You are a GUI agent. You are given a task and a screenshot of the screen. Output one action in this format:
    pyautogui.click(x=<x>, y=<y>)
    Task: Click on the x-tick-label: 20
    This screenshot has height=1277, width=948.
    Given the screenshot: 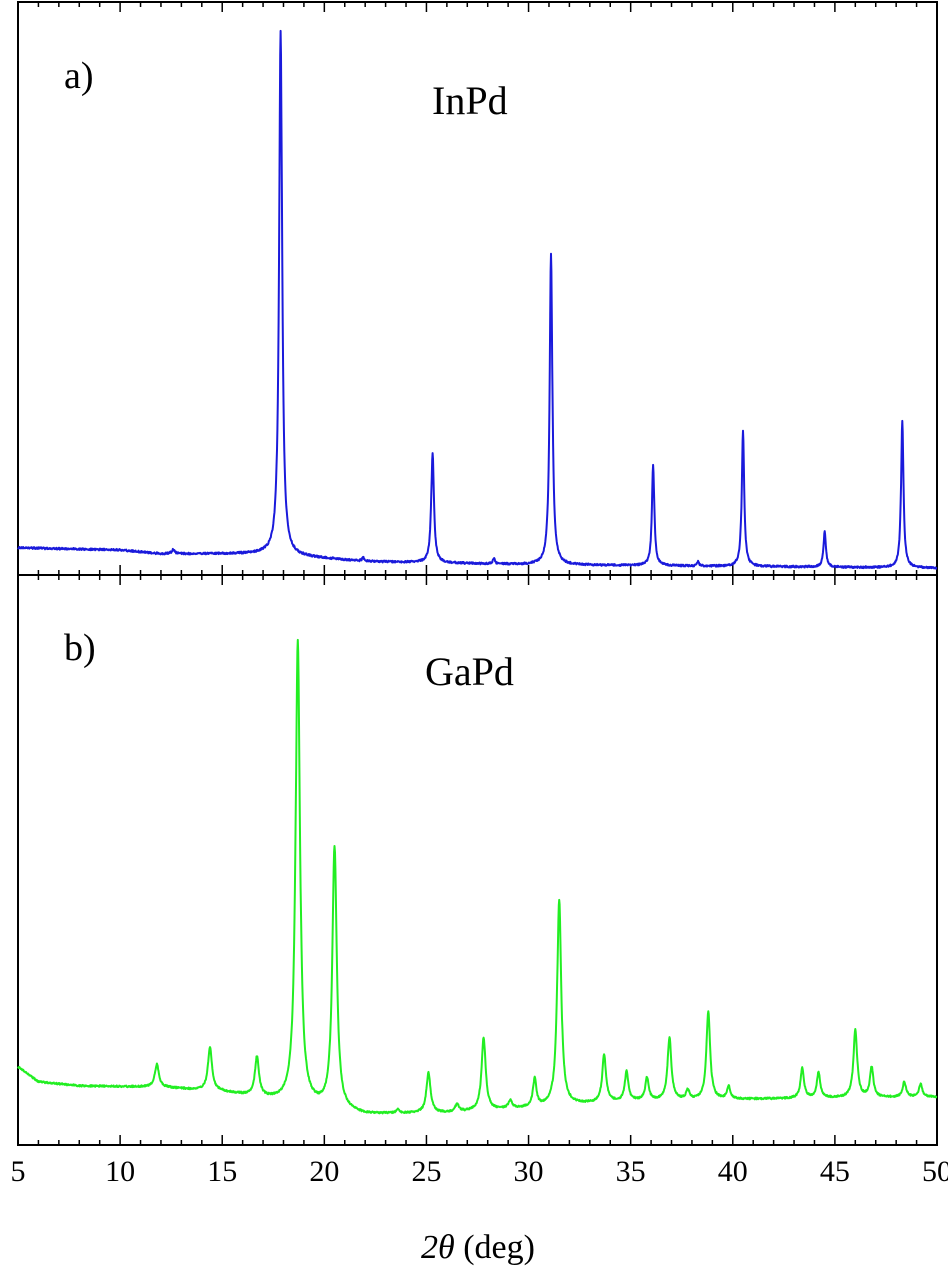 What is the action you would take?
    pyautogui.click(x=324, y=1171)
    